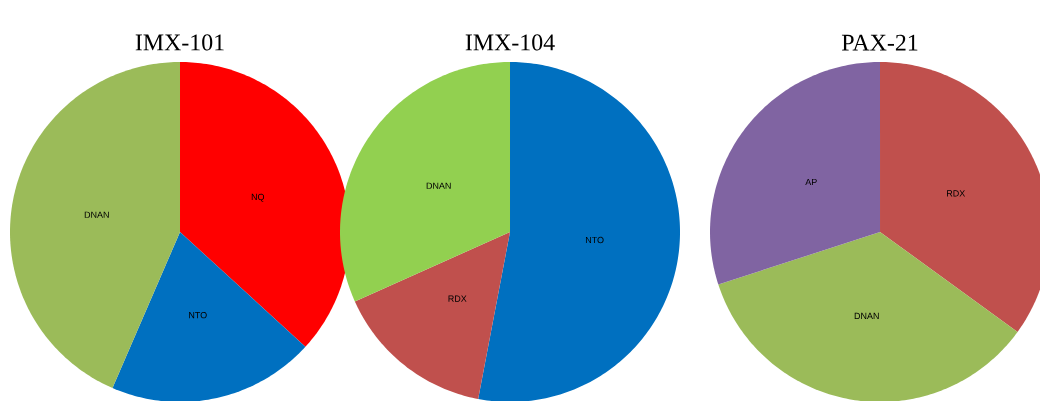 This screenshot has height=401, width=1040. What do you see at coordinates (179, 42) in the screenshot?
I see `chart-title: IMX-101` at bounding box center [179, 42].